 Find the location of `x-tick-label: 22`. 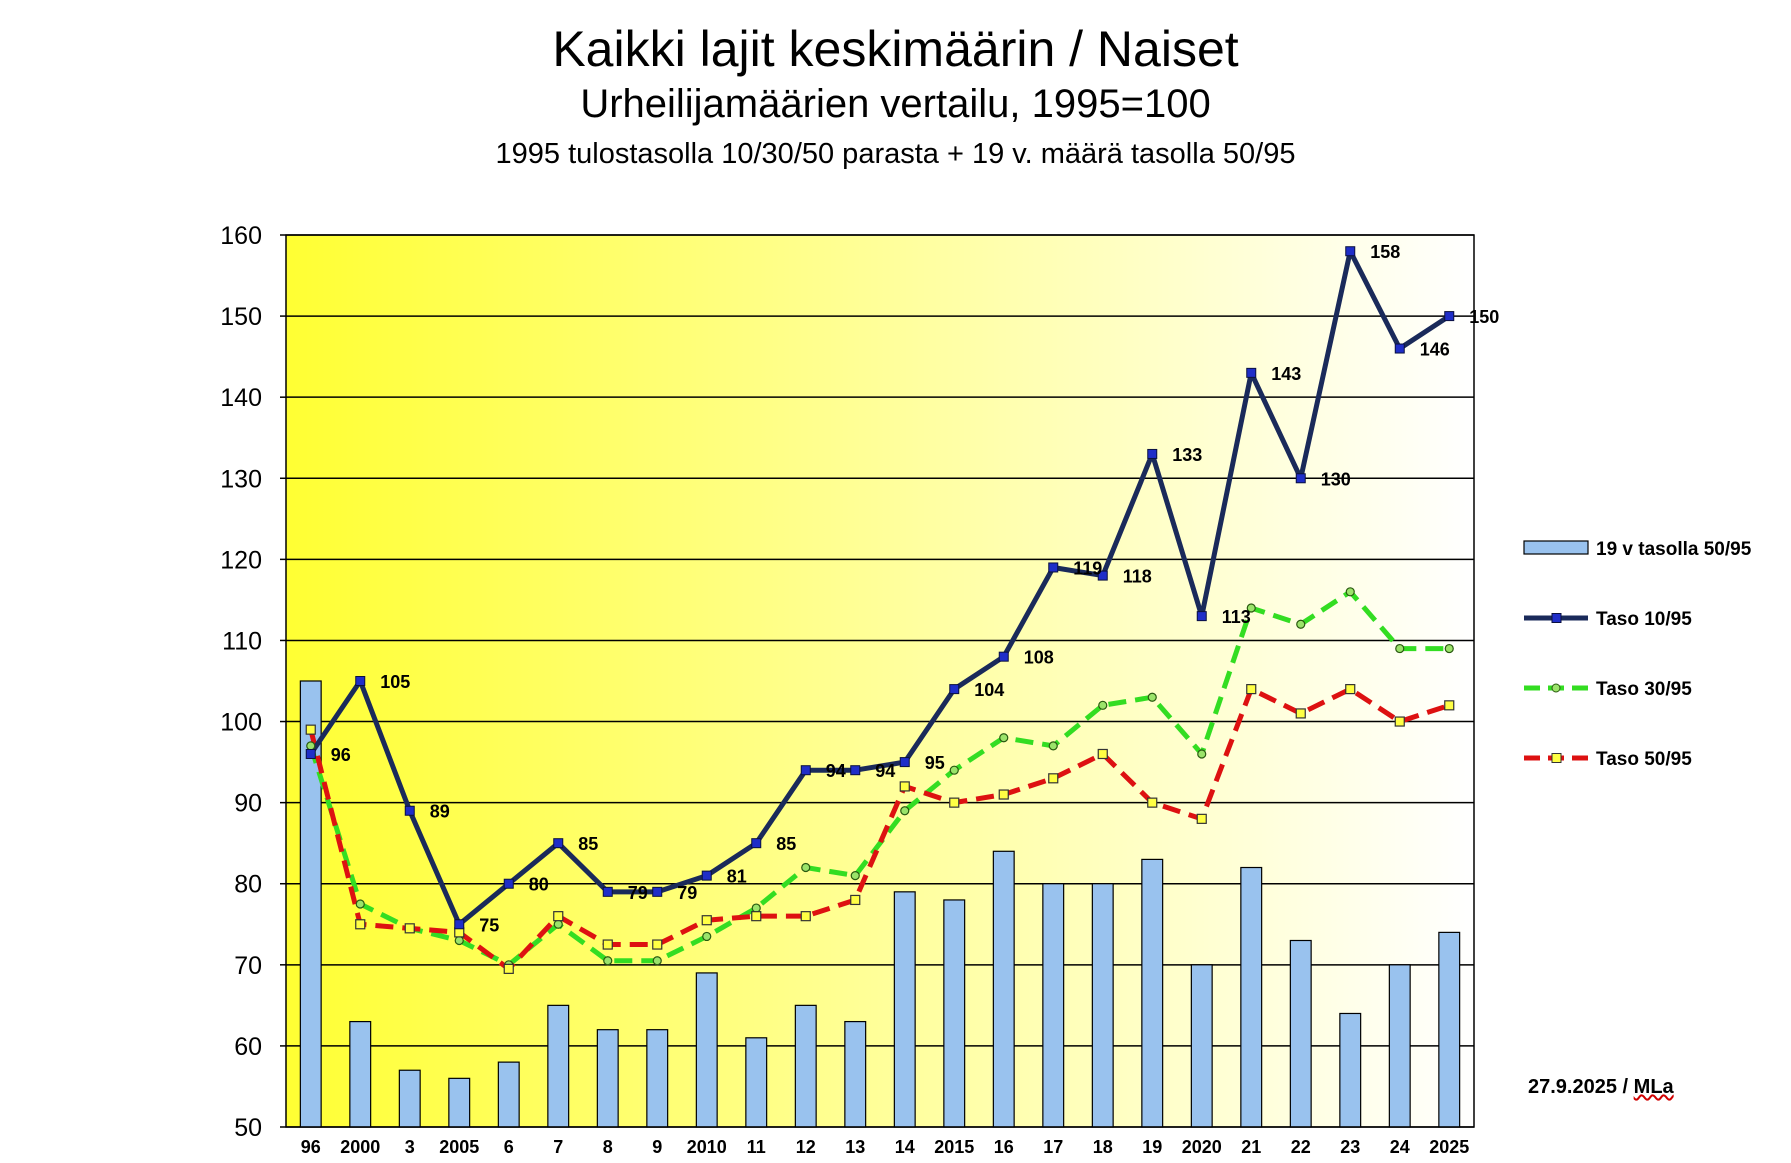

x-tick-label: 22 is located at coordinates (1301, 1147).